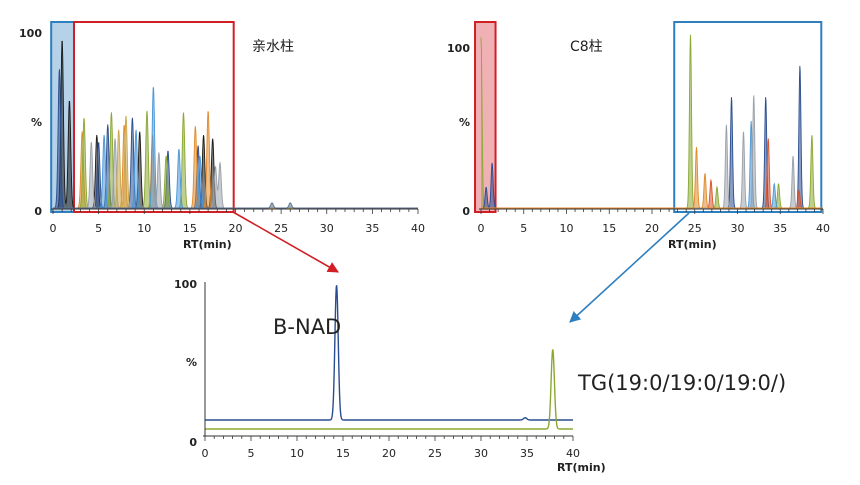 The width and height of the screenshot is (860, 485). I want to click on chart2-x-tick-label-3: 15, so click(609, 228).